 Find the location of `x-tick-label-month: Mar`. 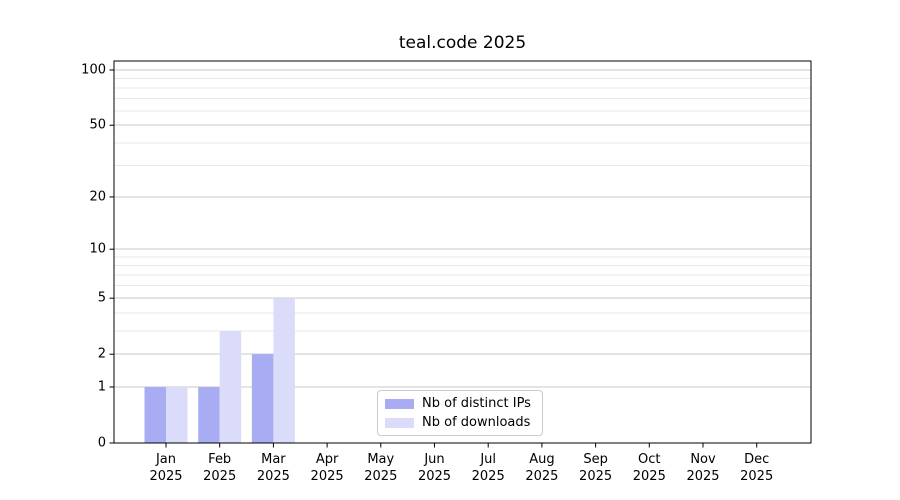

x-tick-label-month: Mar is located at coordinates (273, 459).